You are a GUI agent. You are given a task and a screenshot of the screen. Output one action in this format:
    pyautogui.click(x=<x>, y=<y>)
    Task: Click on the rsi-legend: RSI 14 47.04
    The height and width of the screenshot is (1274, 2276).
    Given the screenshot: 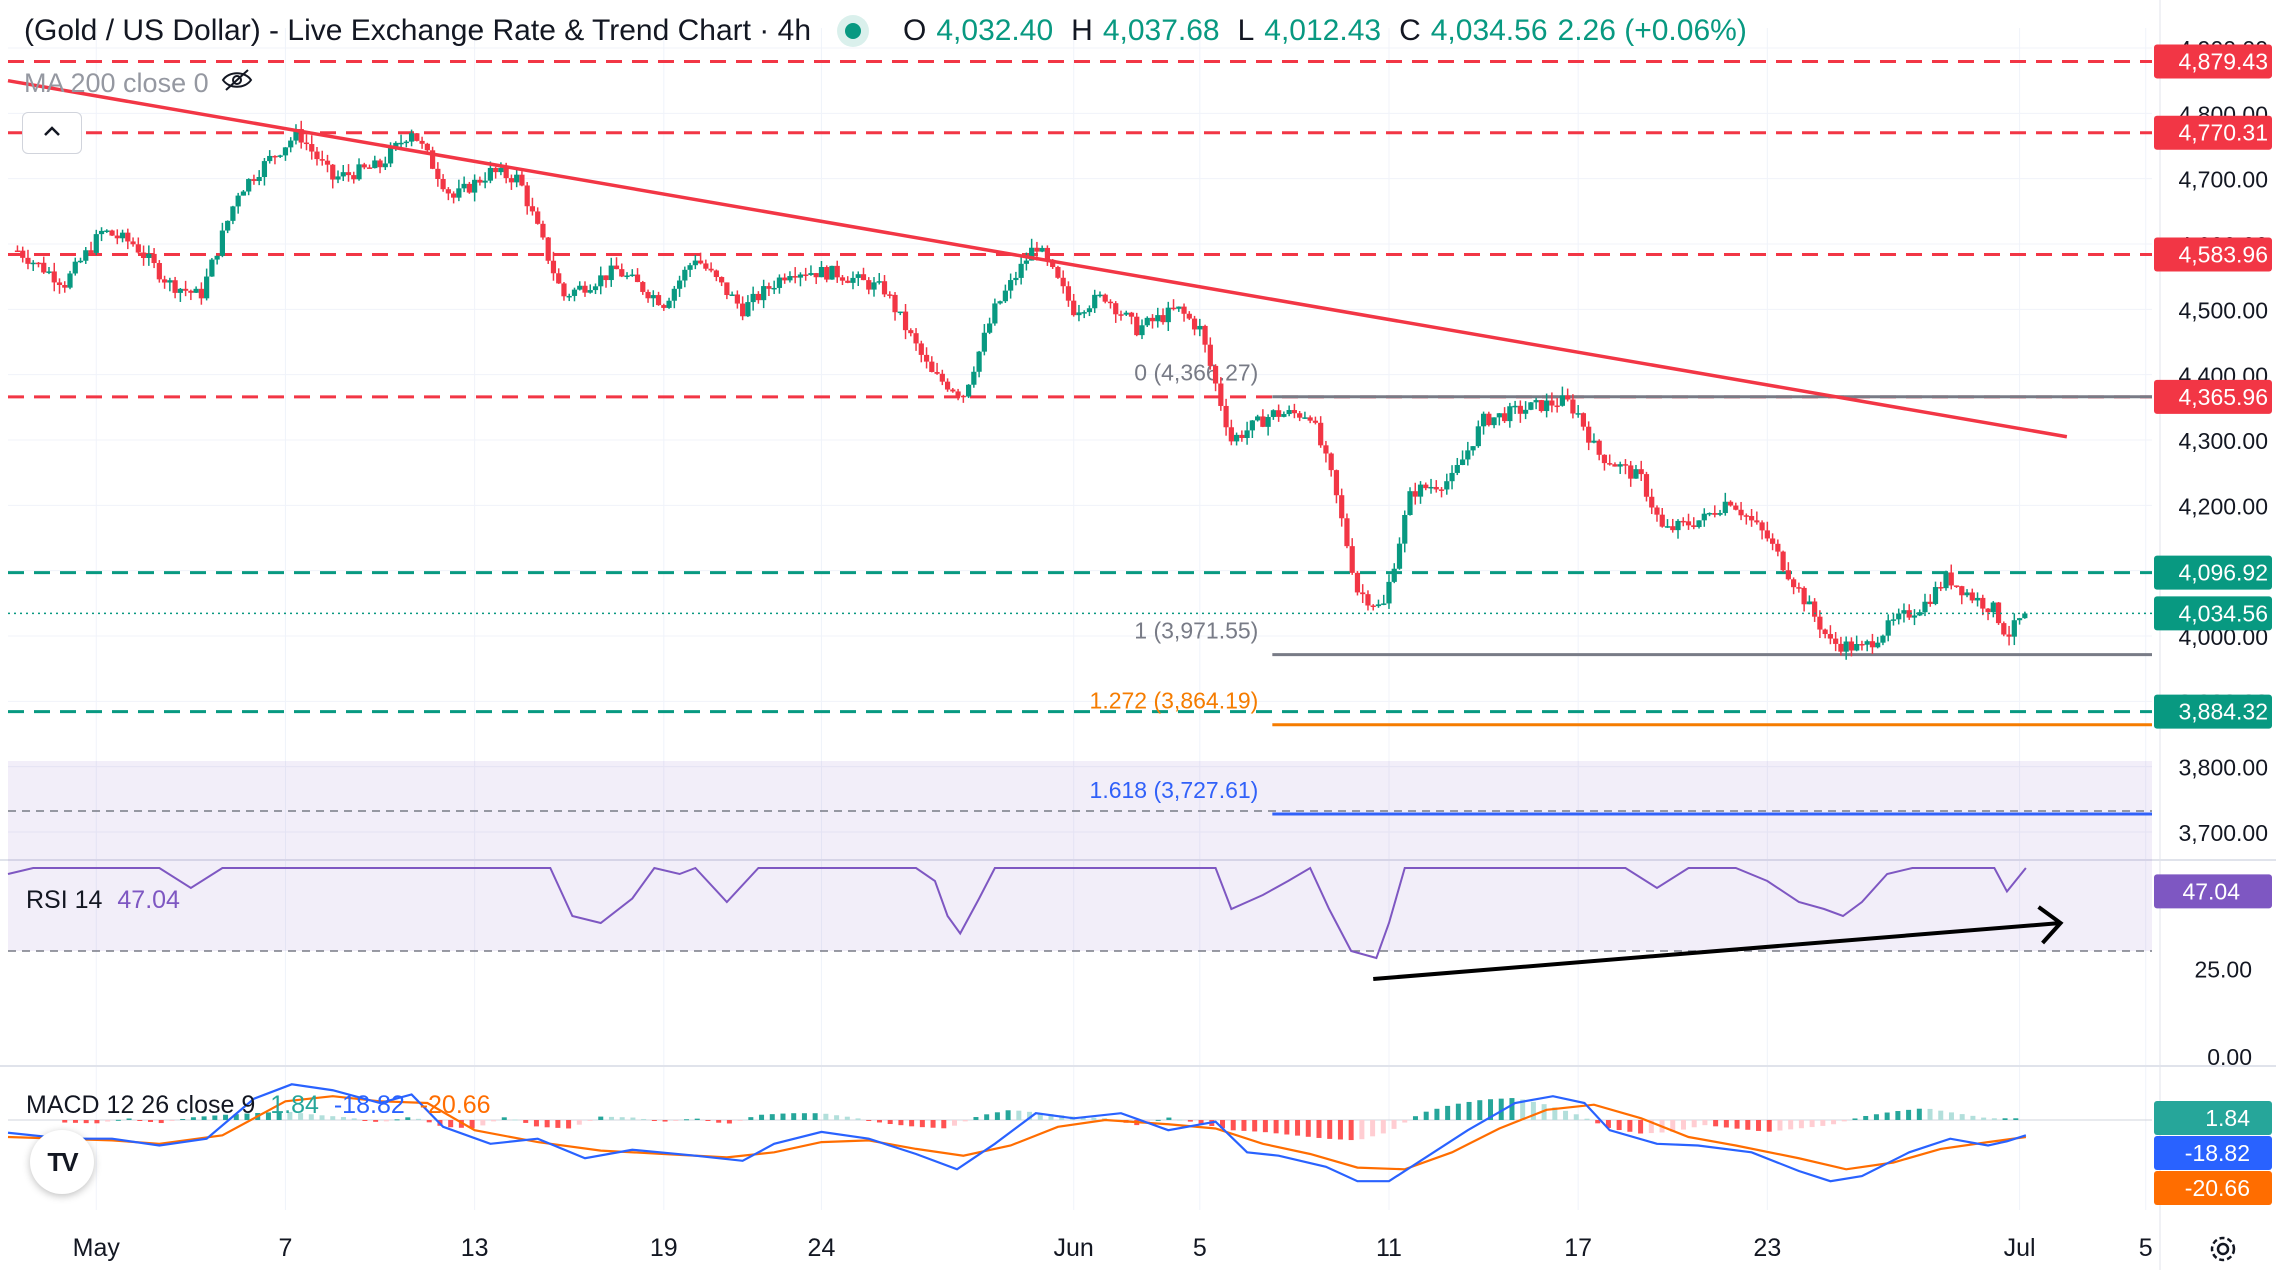 What is the action you would take?
    pyautogui.click(x=103, y=900)
    